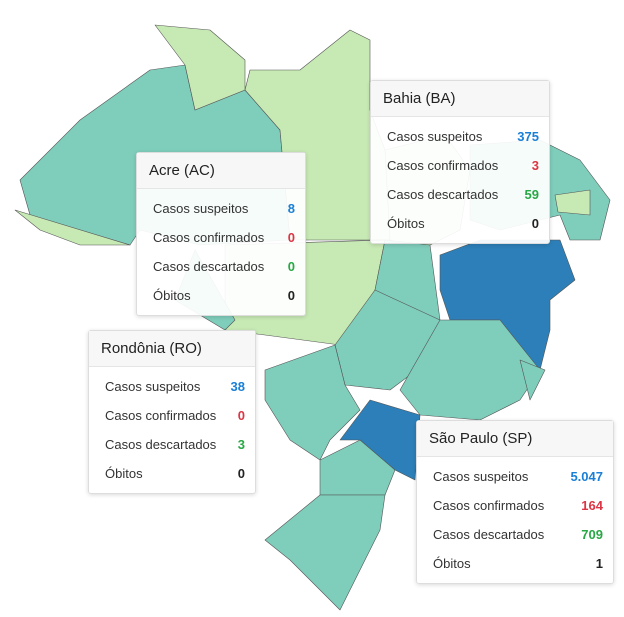 The image size is (624, 617). Describe the element at coordinates (531, 194) in the screenshot. I see `stat-value: 59` at that location.